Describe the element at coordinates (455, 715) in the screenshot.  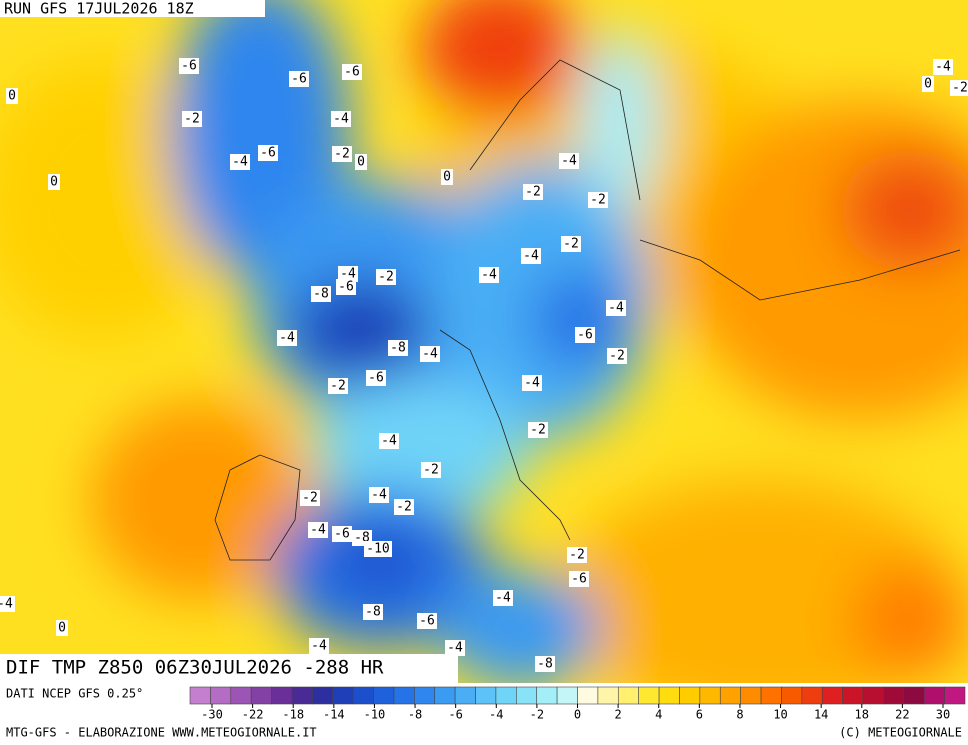
I see `colorbar-tick-label: -6` at that location.